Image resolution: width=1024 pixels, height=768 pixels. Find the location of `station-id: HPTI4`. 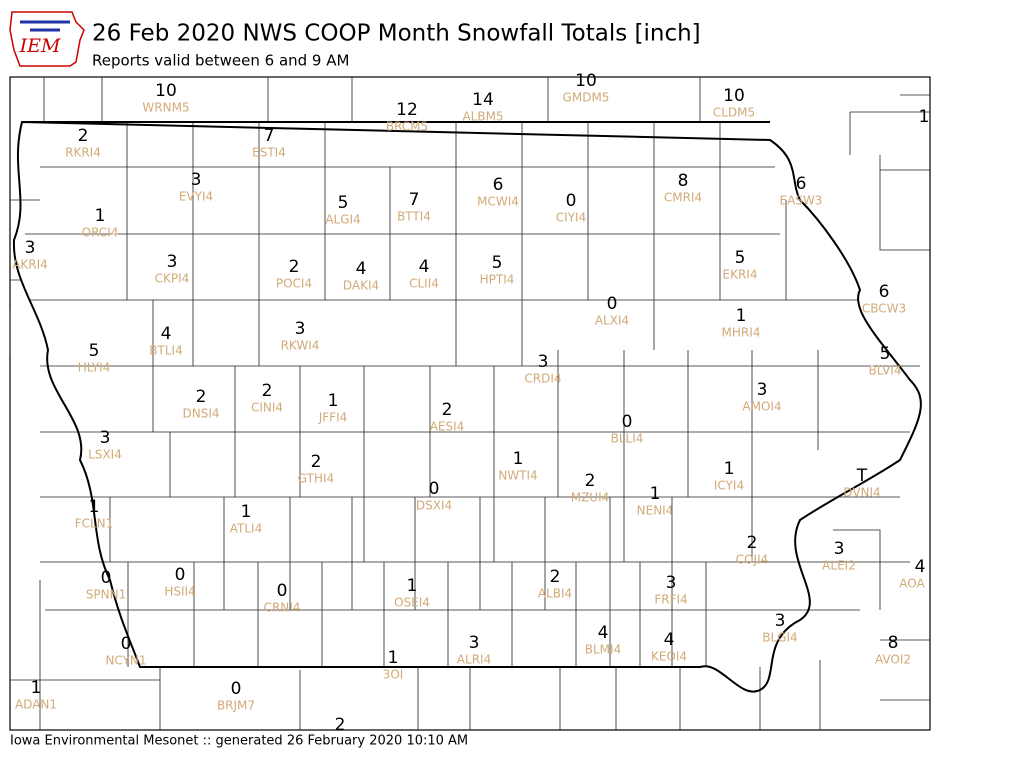

station-id: HPTI4 is located at coordinates (497, 280).